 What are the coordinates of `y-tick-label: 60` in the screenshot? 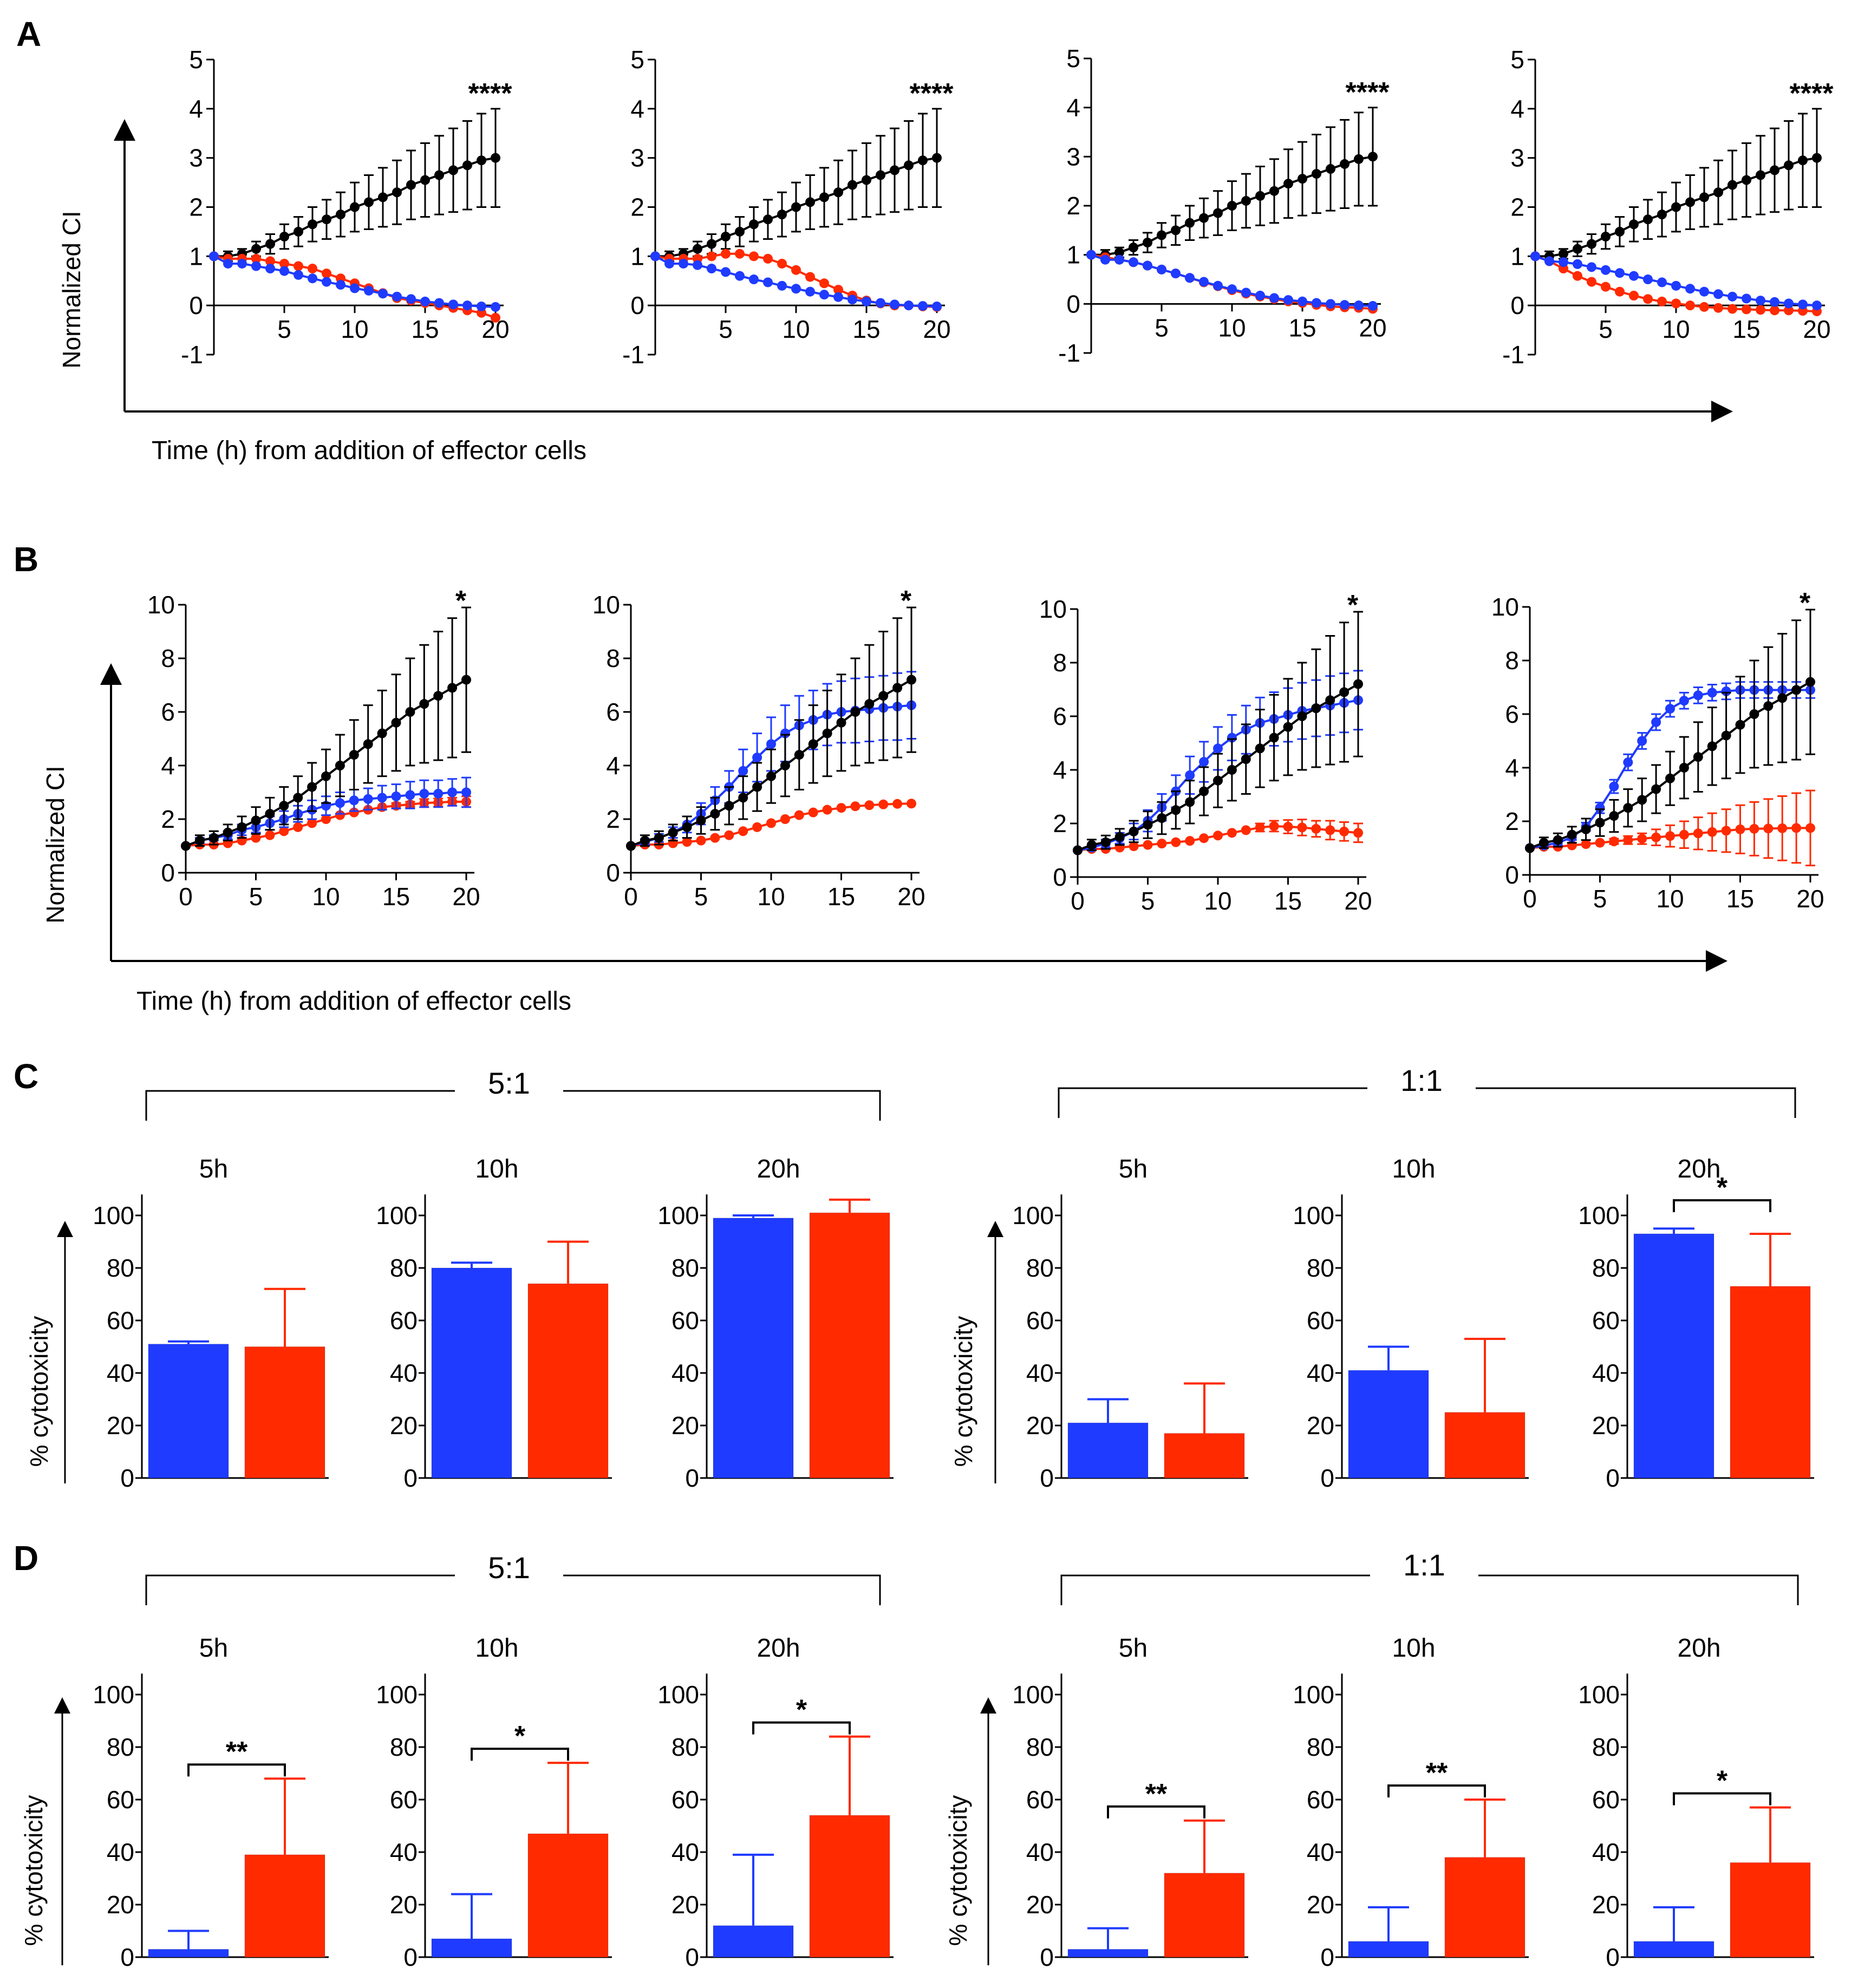 It's located at (1040, 1800).